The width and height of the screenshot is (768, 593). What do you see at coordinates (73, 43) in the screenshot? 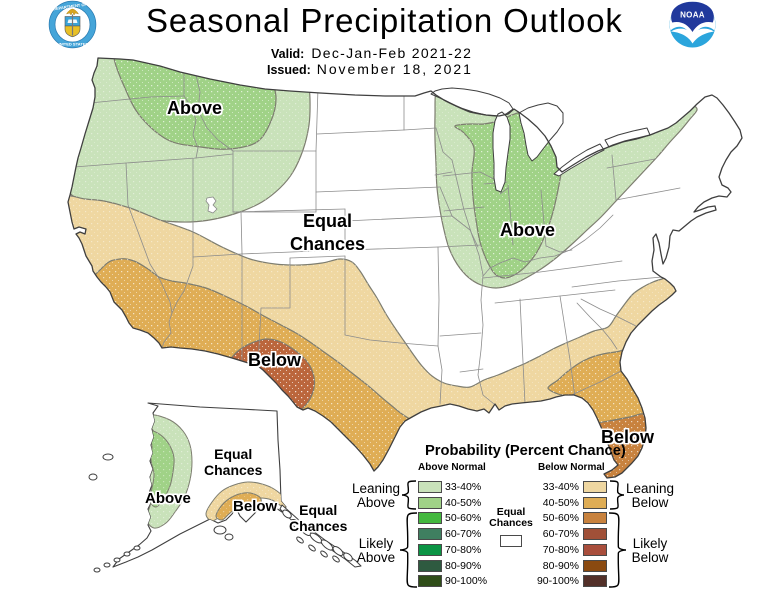
I see `svg-text: UNITED STATES` at bounding box center [73, 43].